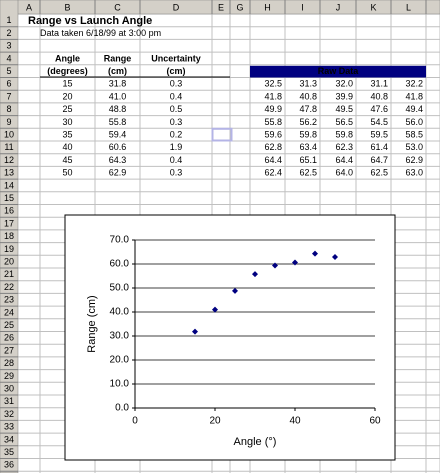  I want to click on column-header: C, so click(117, 7).